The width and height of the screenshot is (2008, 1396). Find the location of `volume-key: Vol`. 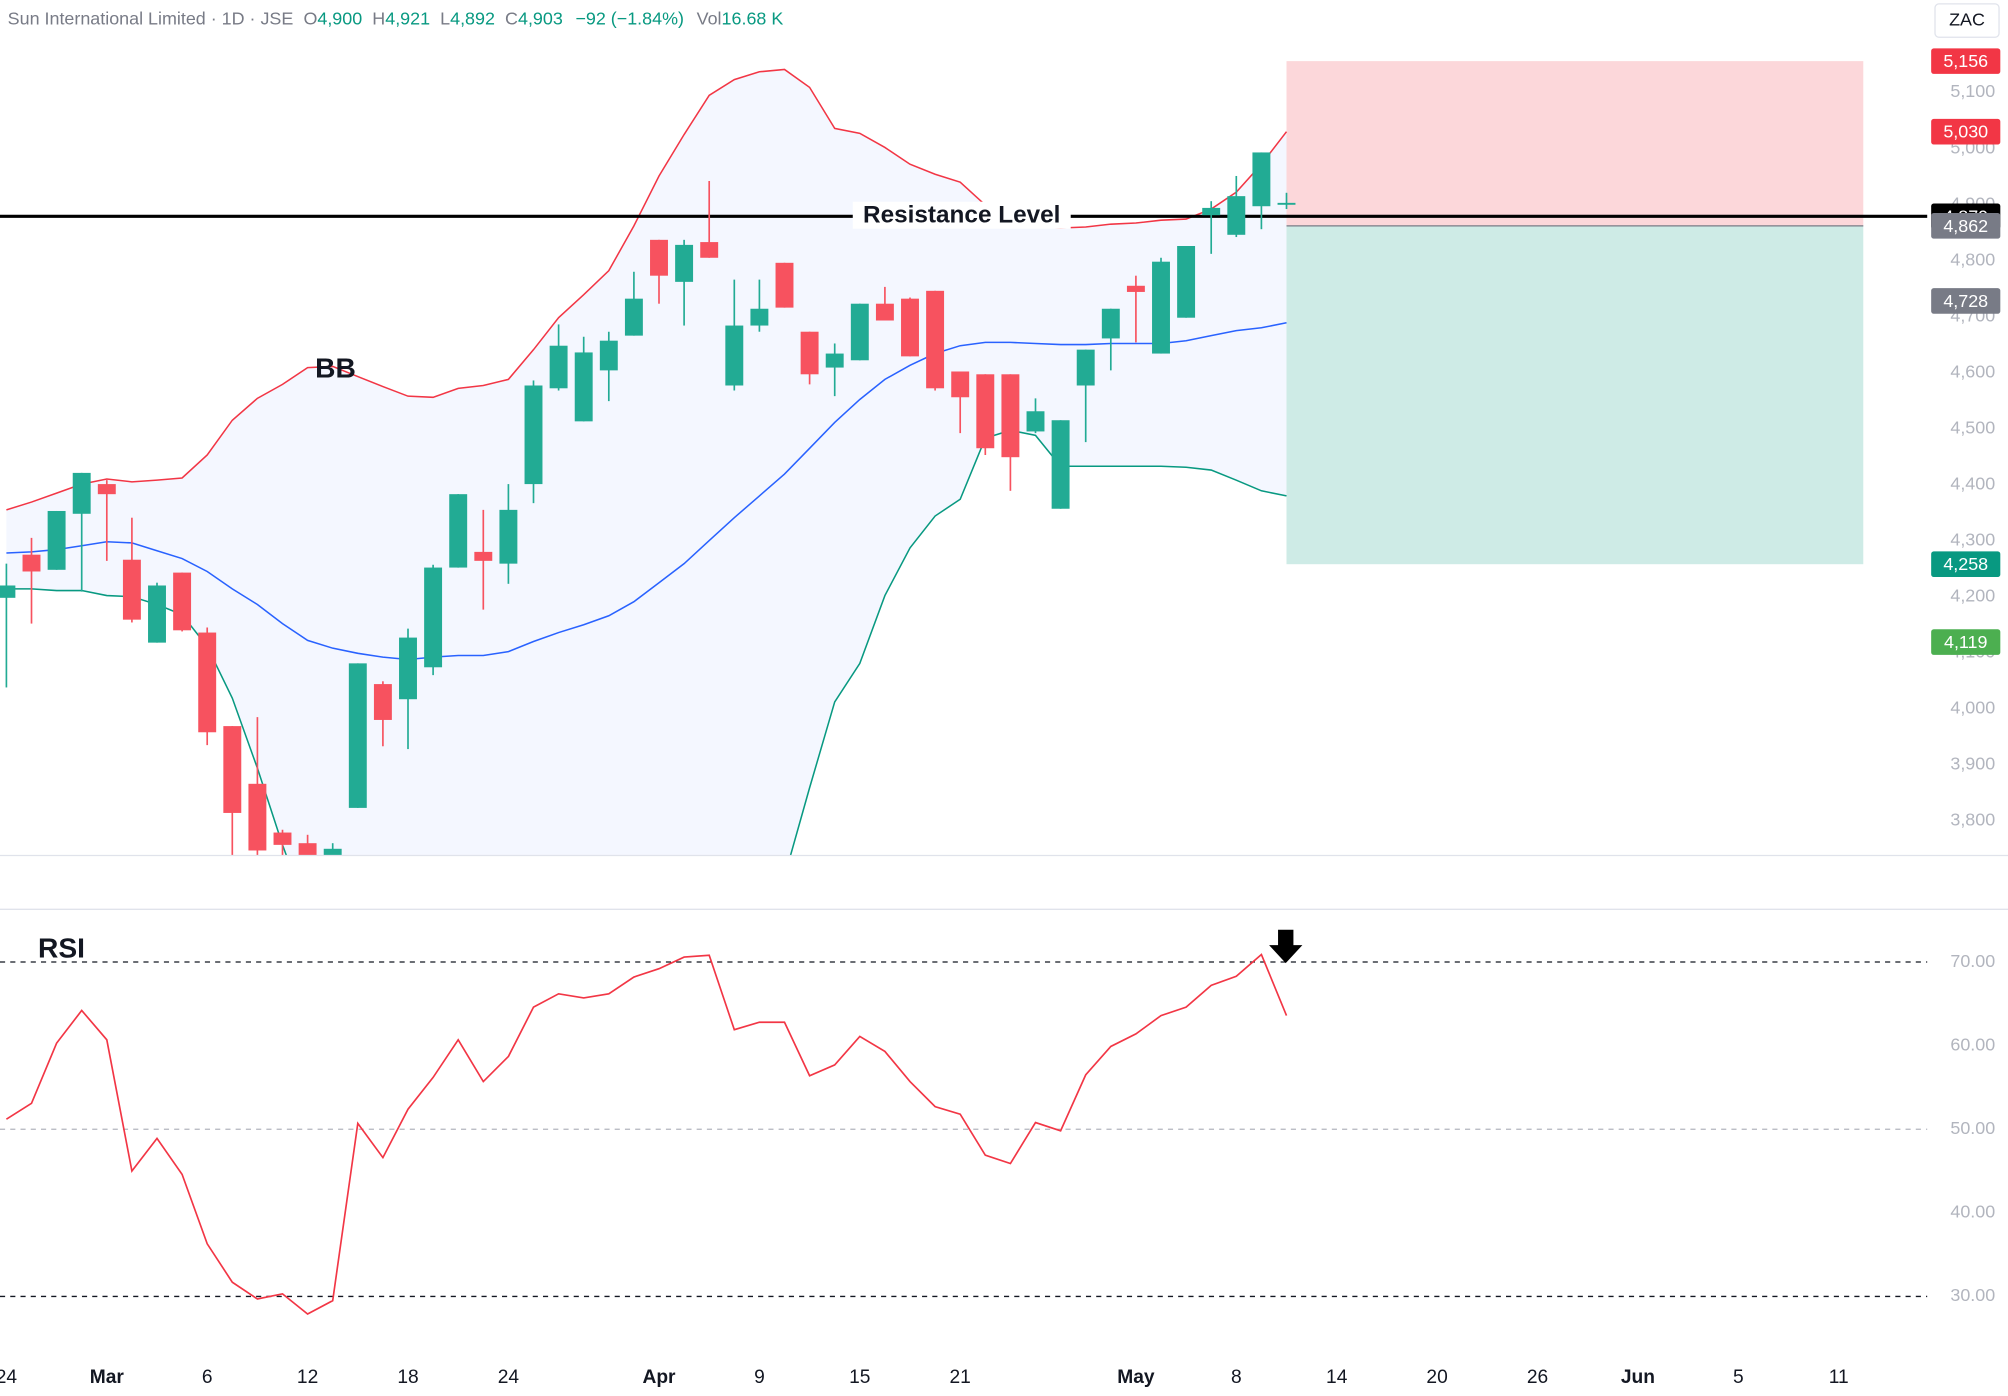

volume-key: Vol is located at coordinates (709, 18).